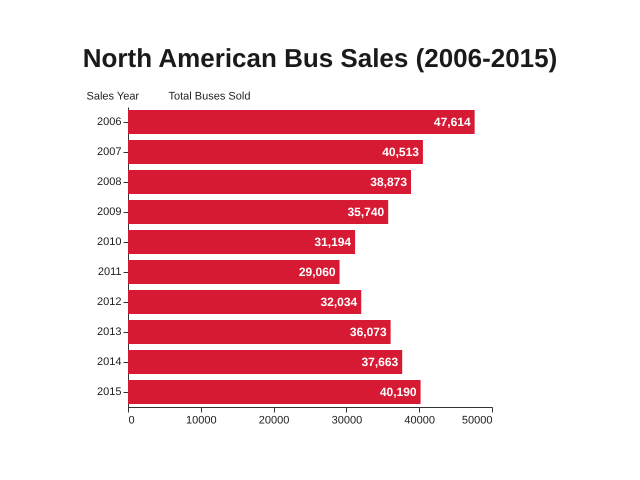 This screenshot has width=640, height=480. What do you see at coordinates (320, 58) in the screenshot?
I see `chart-title: North American Bus Sales (2006-2015)` at bounding box center [320, 58].